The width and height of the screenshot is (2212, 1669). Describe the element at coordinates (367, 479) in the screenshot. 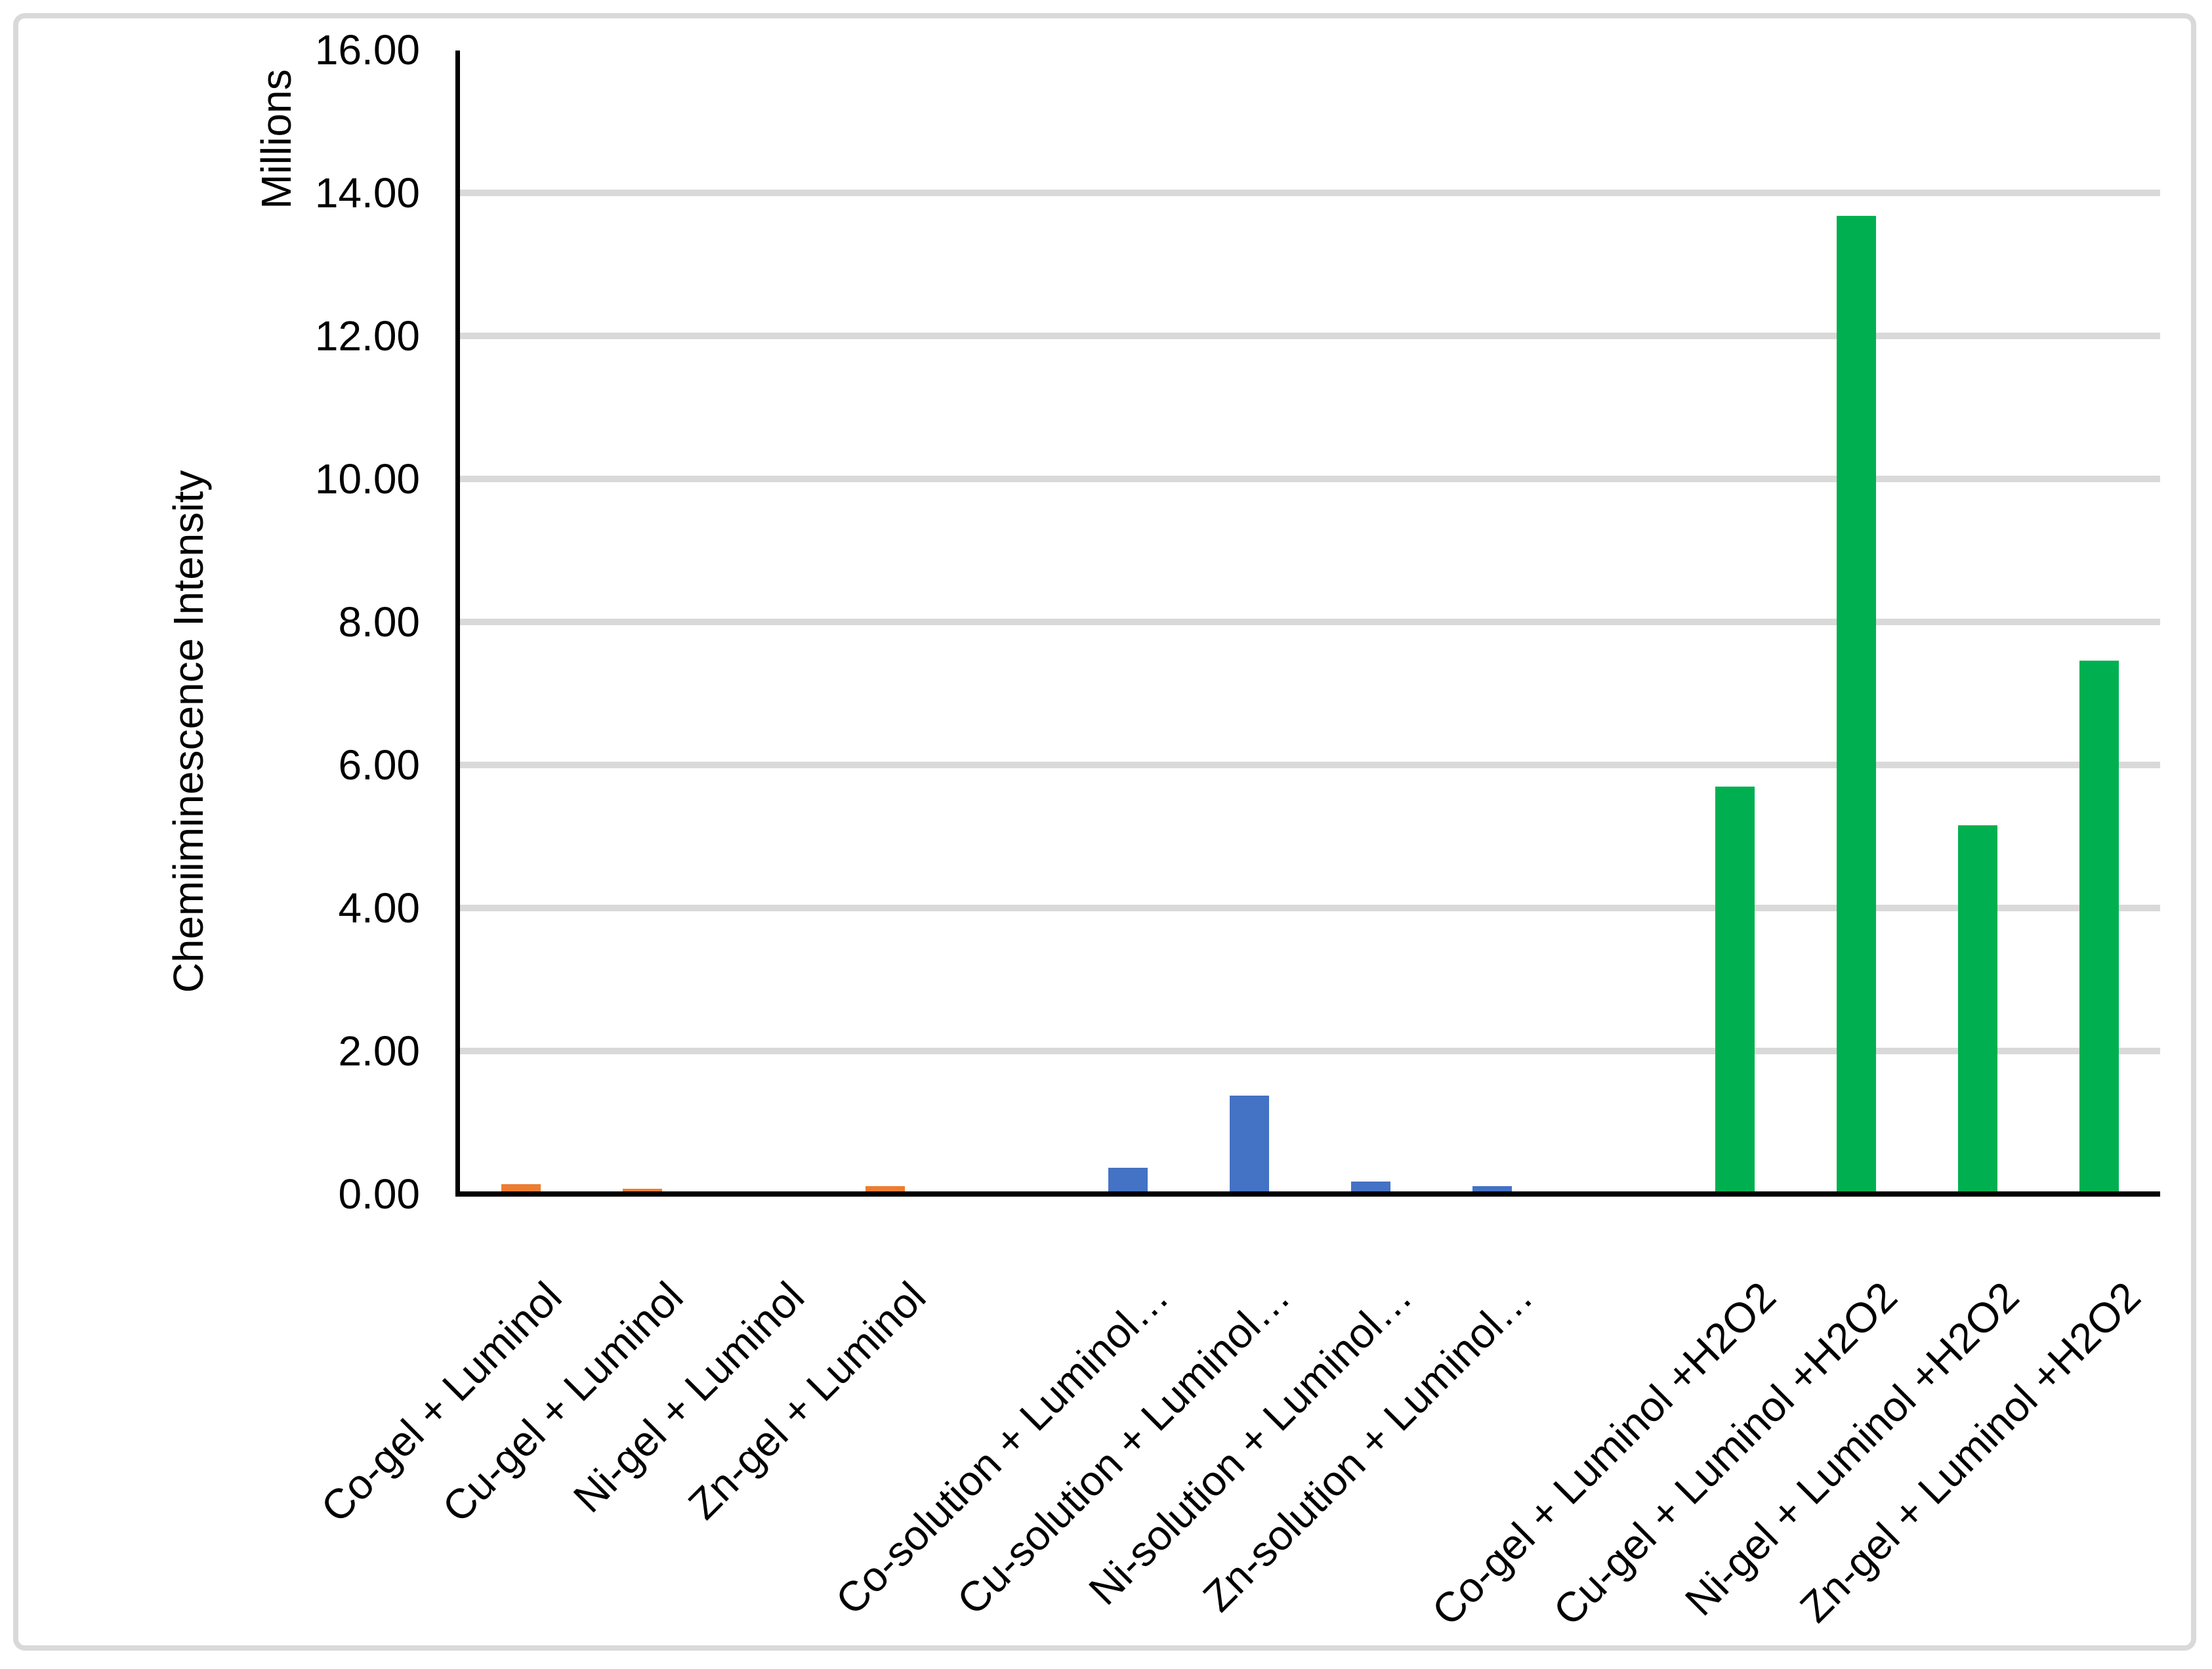

I see `y-axis-tick-label: 10.00` at that location.